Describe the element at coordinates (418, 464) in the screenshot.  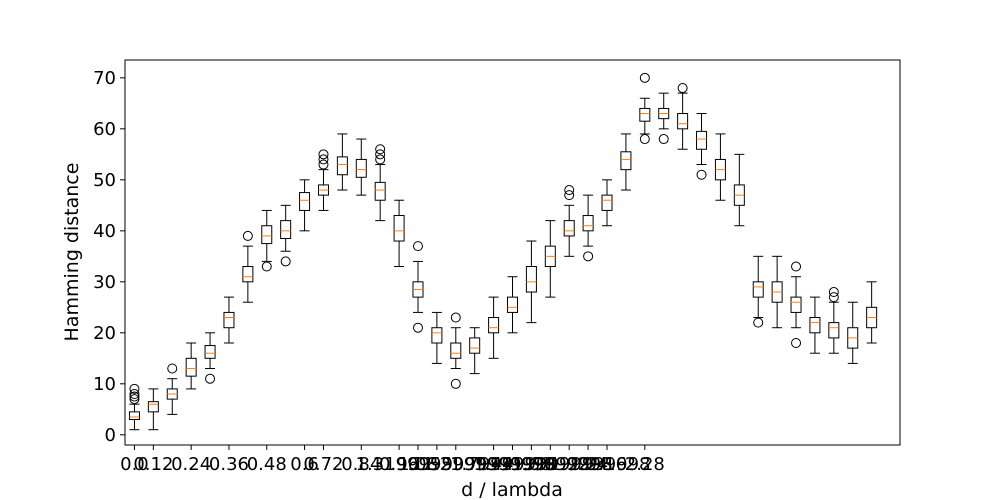
I see `x-tick-label: 1.08` at that location.